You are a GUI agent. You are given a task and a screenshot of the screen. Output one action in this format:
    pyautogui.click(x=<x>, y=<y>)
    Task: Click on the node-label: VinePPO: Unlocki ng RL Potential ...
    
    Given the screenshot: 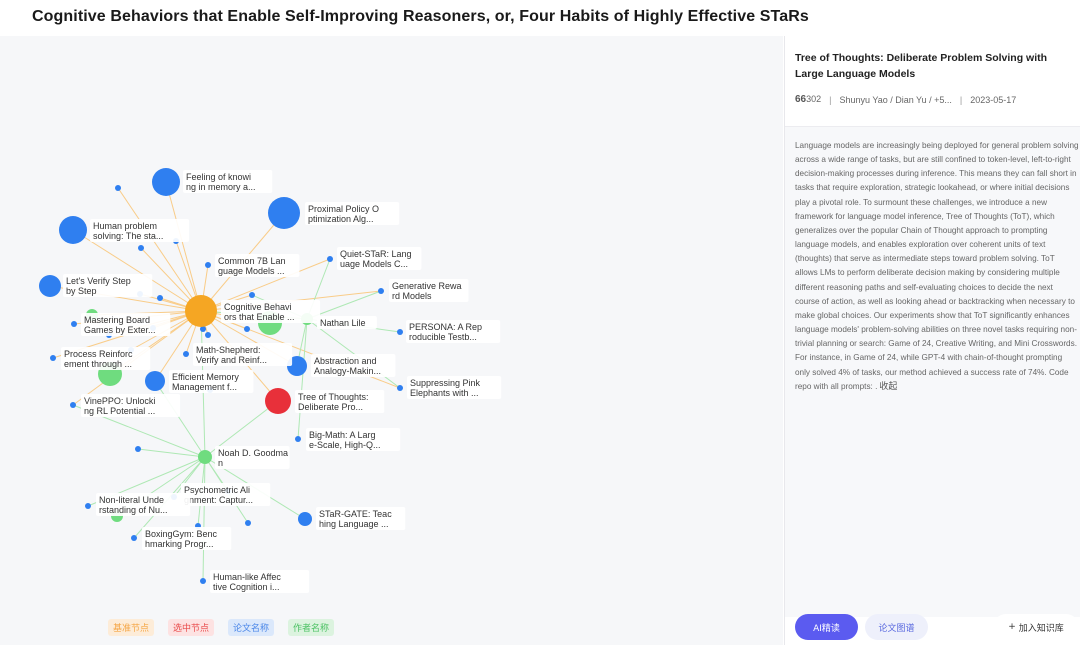 What is the action you would take?
    pyautogui.click(x=119, y=406)
    